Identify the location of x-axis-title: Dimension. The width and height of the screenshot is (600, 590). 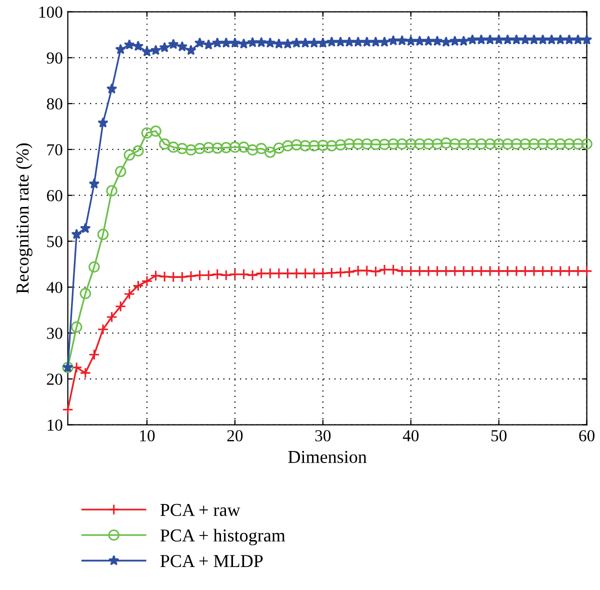
(327, 457).